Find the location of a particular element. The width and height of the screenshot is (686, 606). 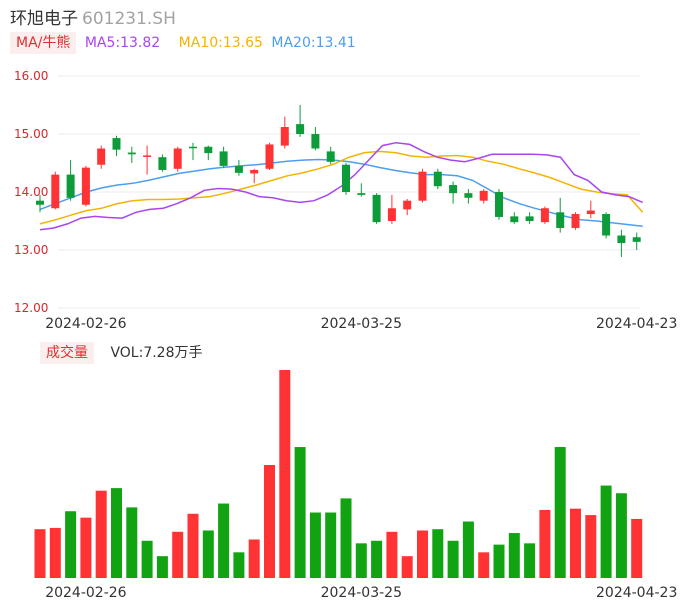

ma10-line is located at coordinates (341, 187).